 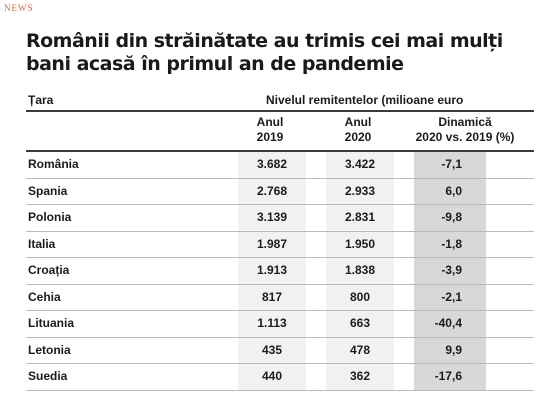 What do you see at coordinates (51, 323) in the screenshot?
I see `country-cell: Lituania` at bounding box center [51, 323].